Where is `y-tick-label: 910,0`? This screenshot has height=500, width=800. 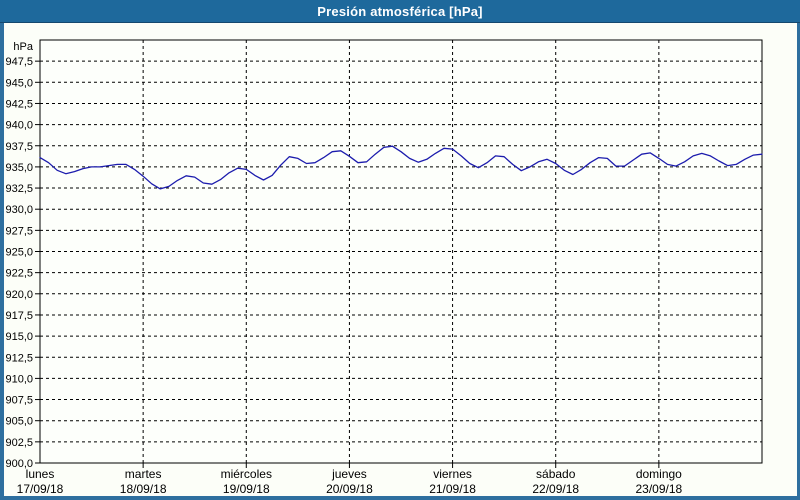
y-tick-label: 910,0 is located at coordinates (19, 379).